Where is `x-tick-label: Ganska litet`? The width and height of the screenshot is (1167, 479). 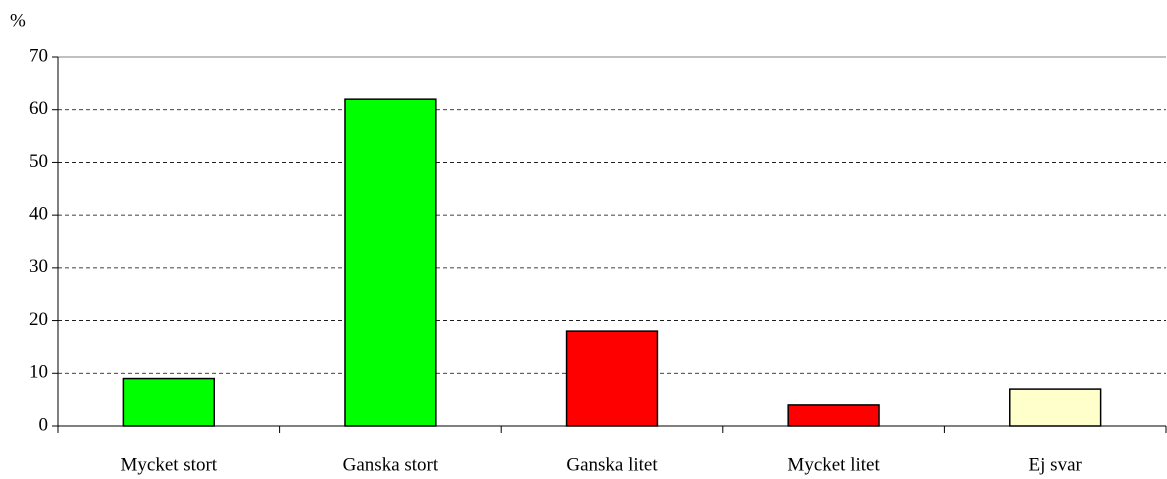 x-tick-label: Ganska litet is located at coordinates (612, 464).